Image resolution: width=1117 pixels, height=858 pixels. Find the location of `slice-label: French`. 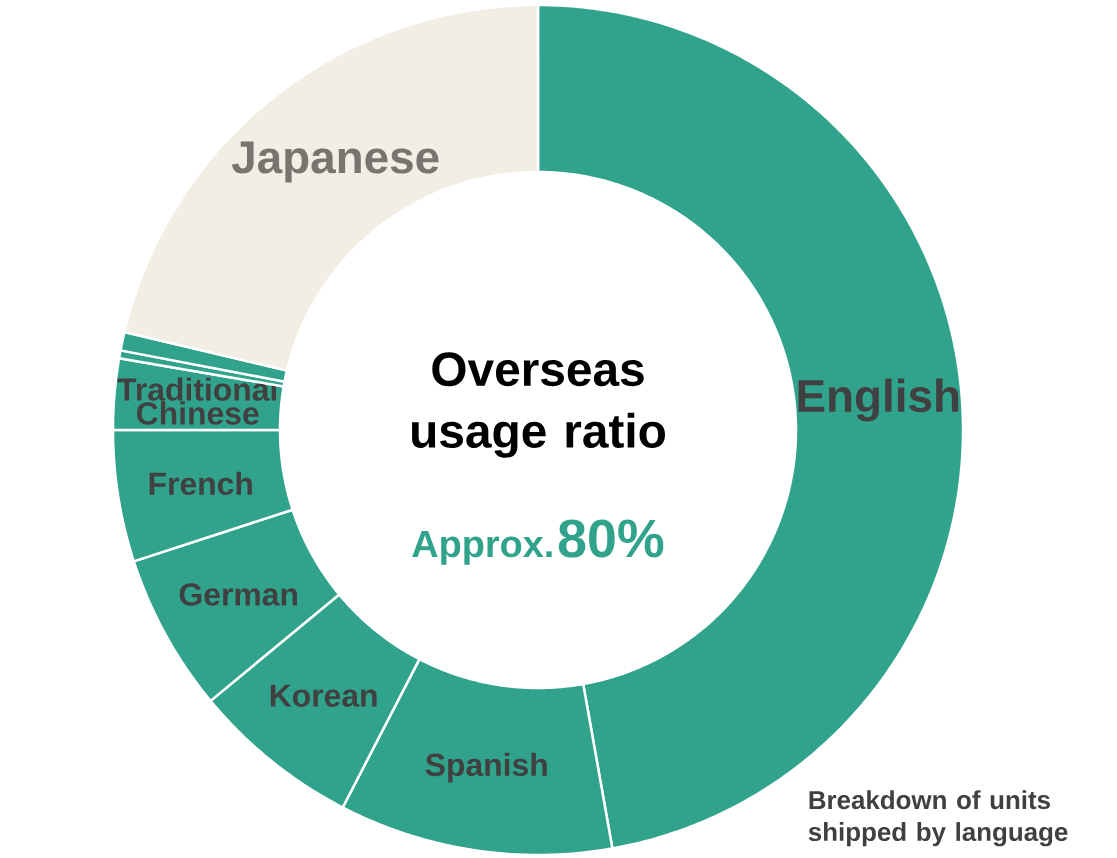

slice-label: French is located at coordinates (200, 483).